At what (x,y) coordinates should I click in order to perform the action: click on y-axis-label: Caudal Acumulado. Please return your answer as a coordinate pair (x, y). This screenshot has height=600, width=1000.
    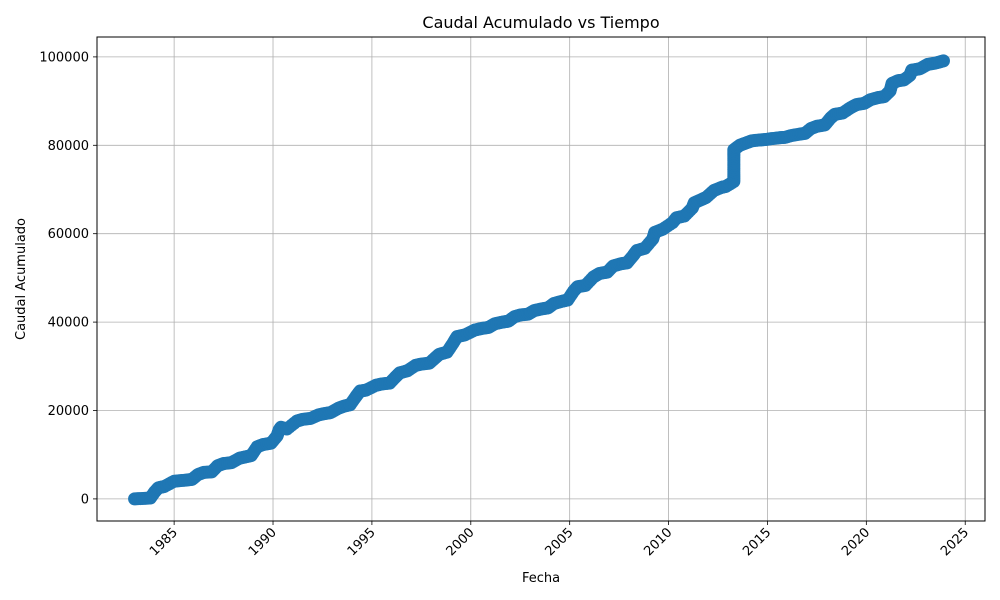
    Looking at the image, I should click on (21, 279).